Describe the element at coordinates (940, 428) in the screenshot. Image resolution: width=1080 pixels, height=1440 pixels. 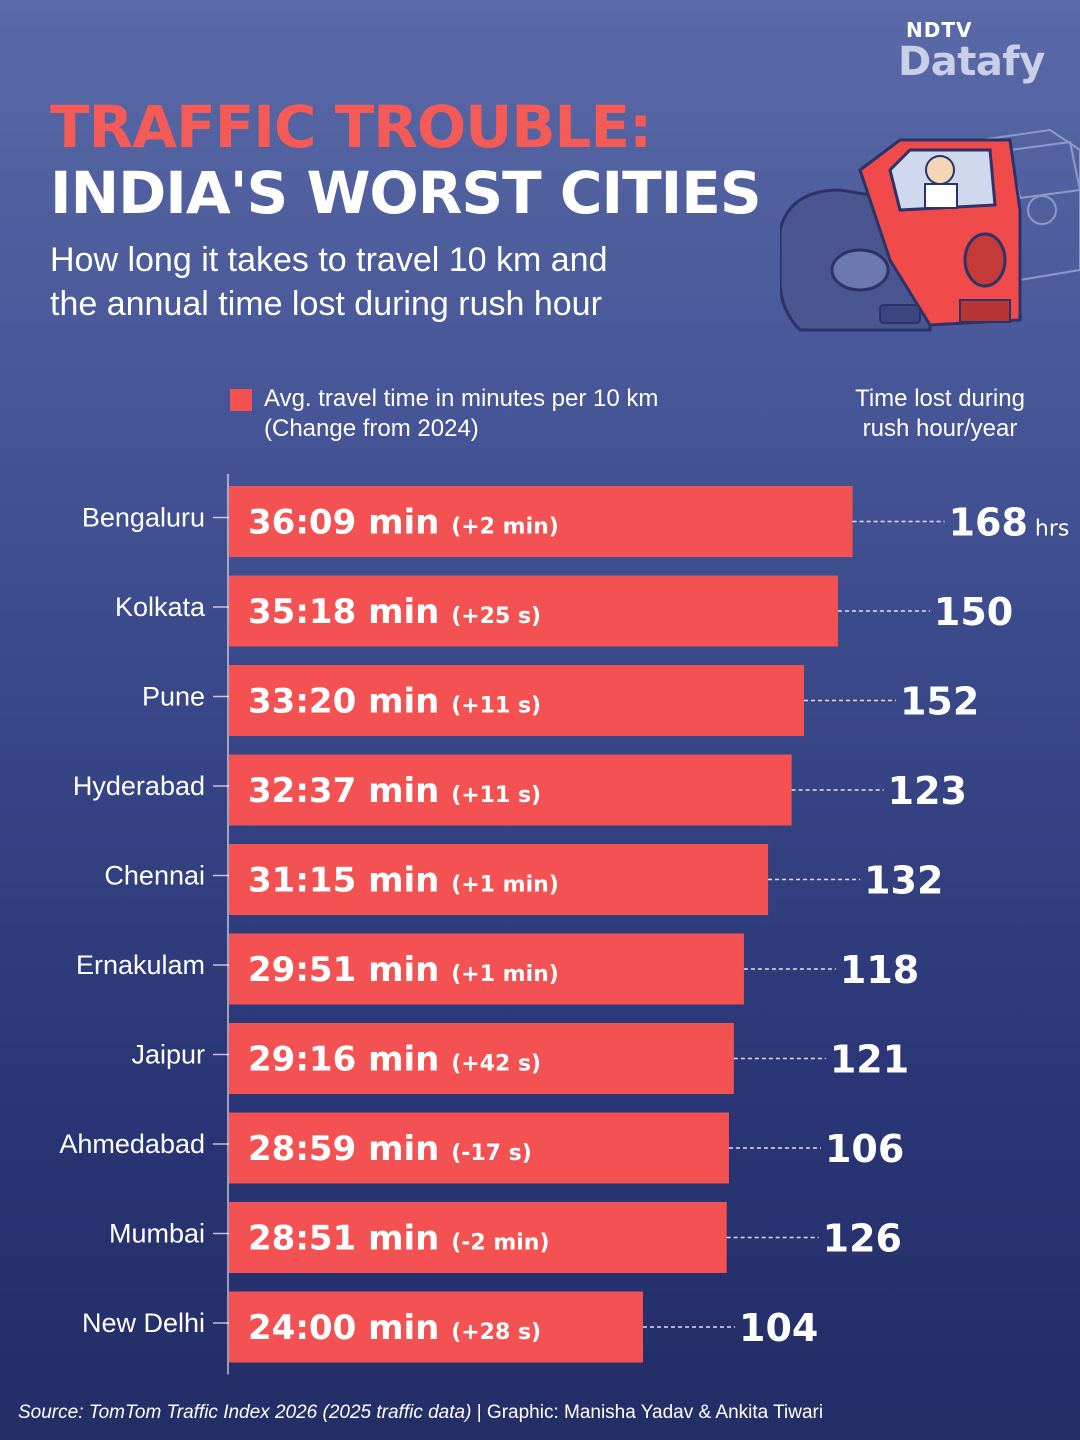
I see `legend-time-lost-line-2: rush hour/year` at that location.